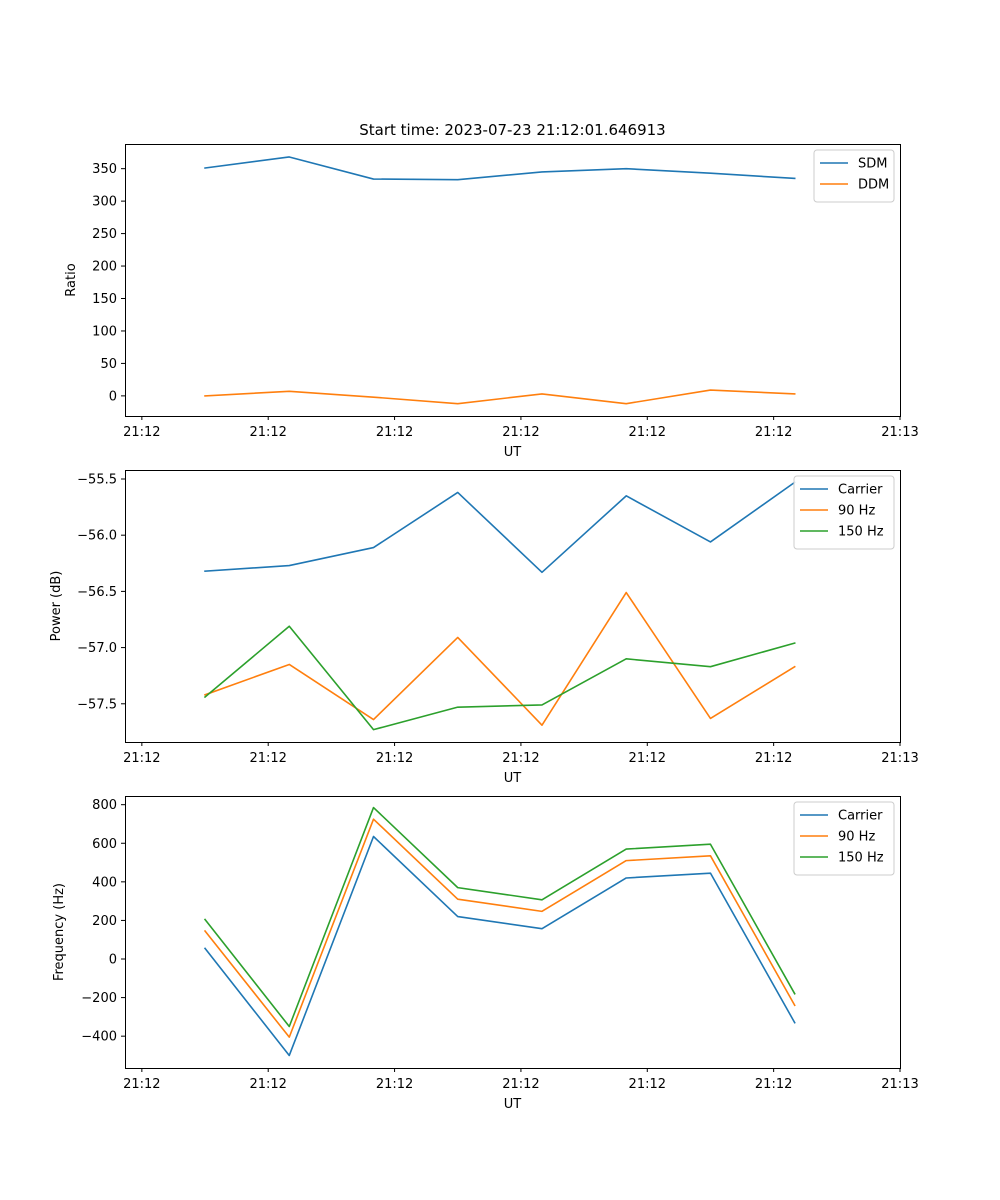 Image resolution: width=1000 pixels, height=1200 pixels. What do you see at coordinates (97, 536) in the screenshot?
I see `y-tick-label: −56.0` at bounding box center [97, 536].